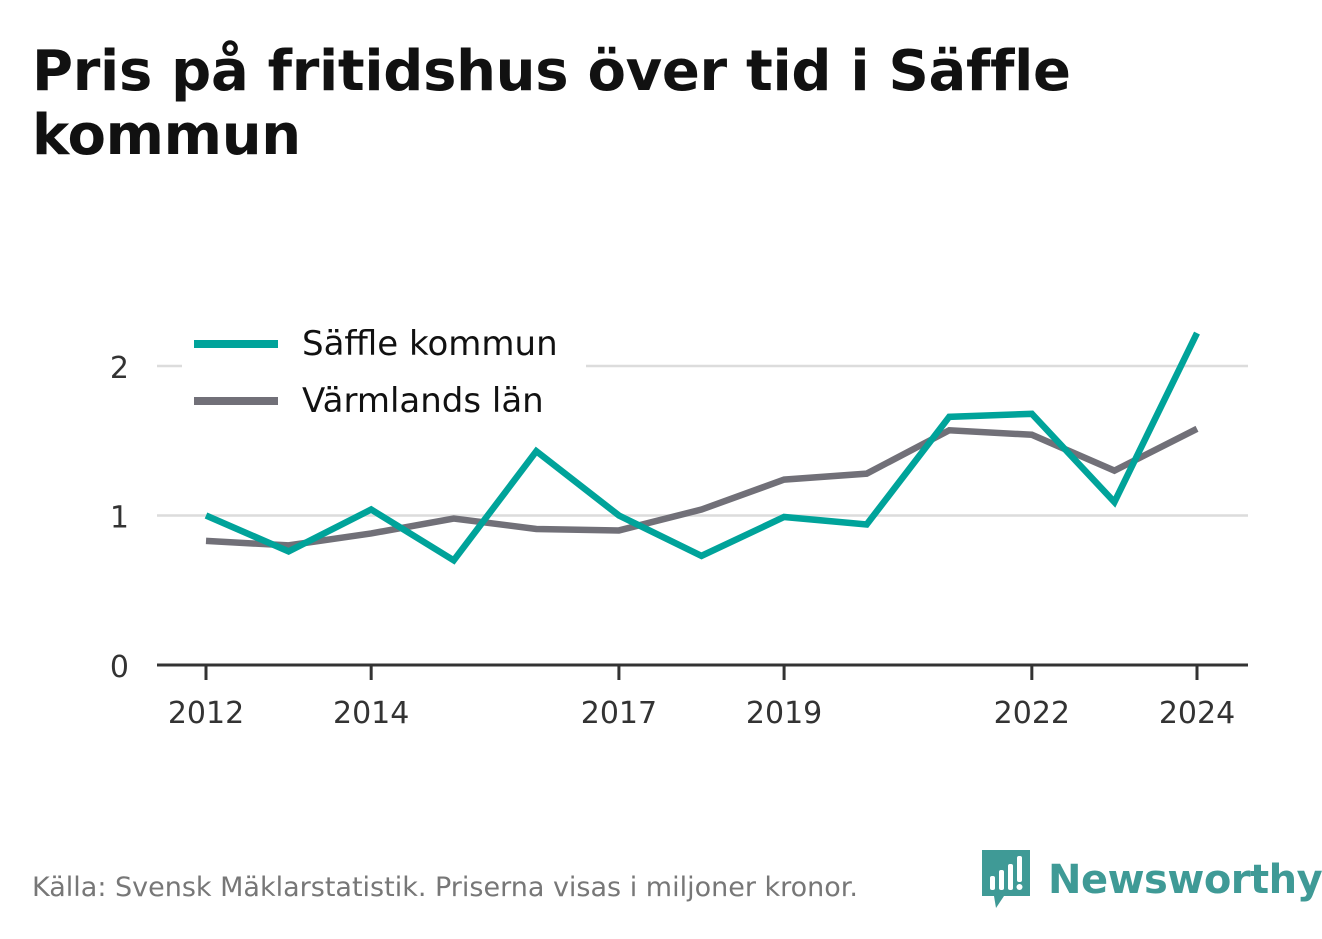  Describe the element at coordinates (430, 344) in the screenshot. I see `legend-label: Säffle kommun` at that location.